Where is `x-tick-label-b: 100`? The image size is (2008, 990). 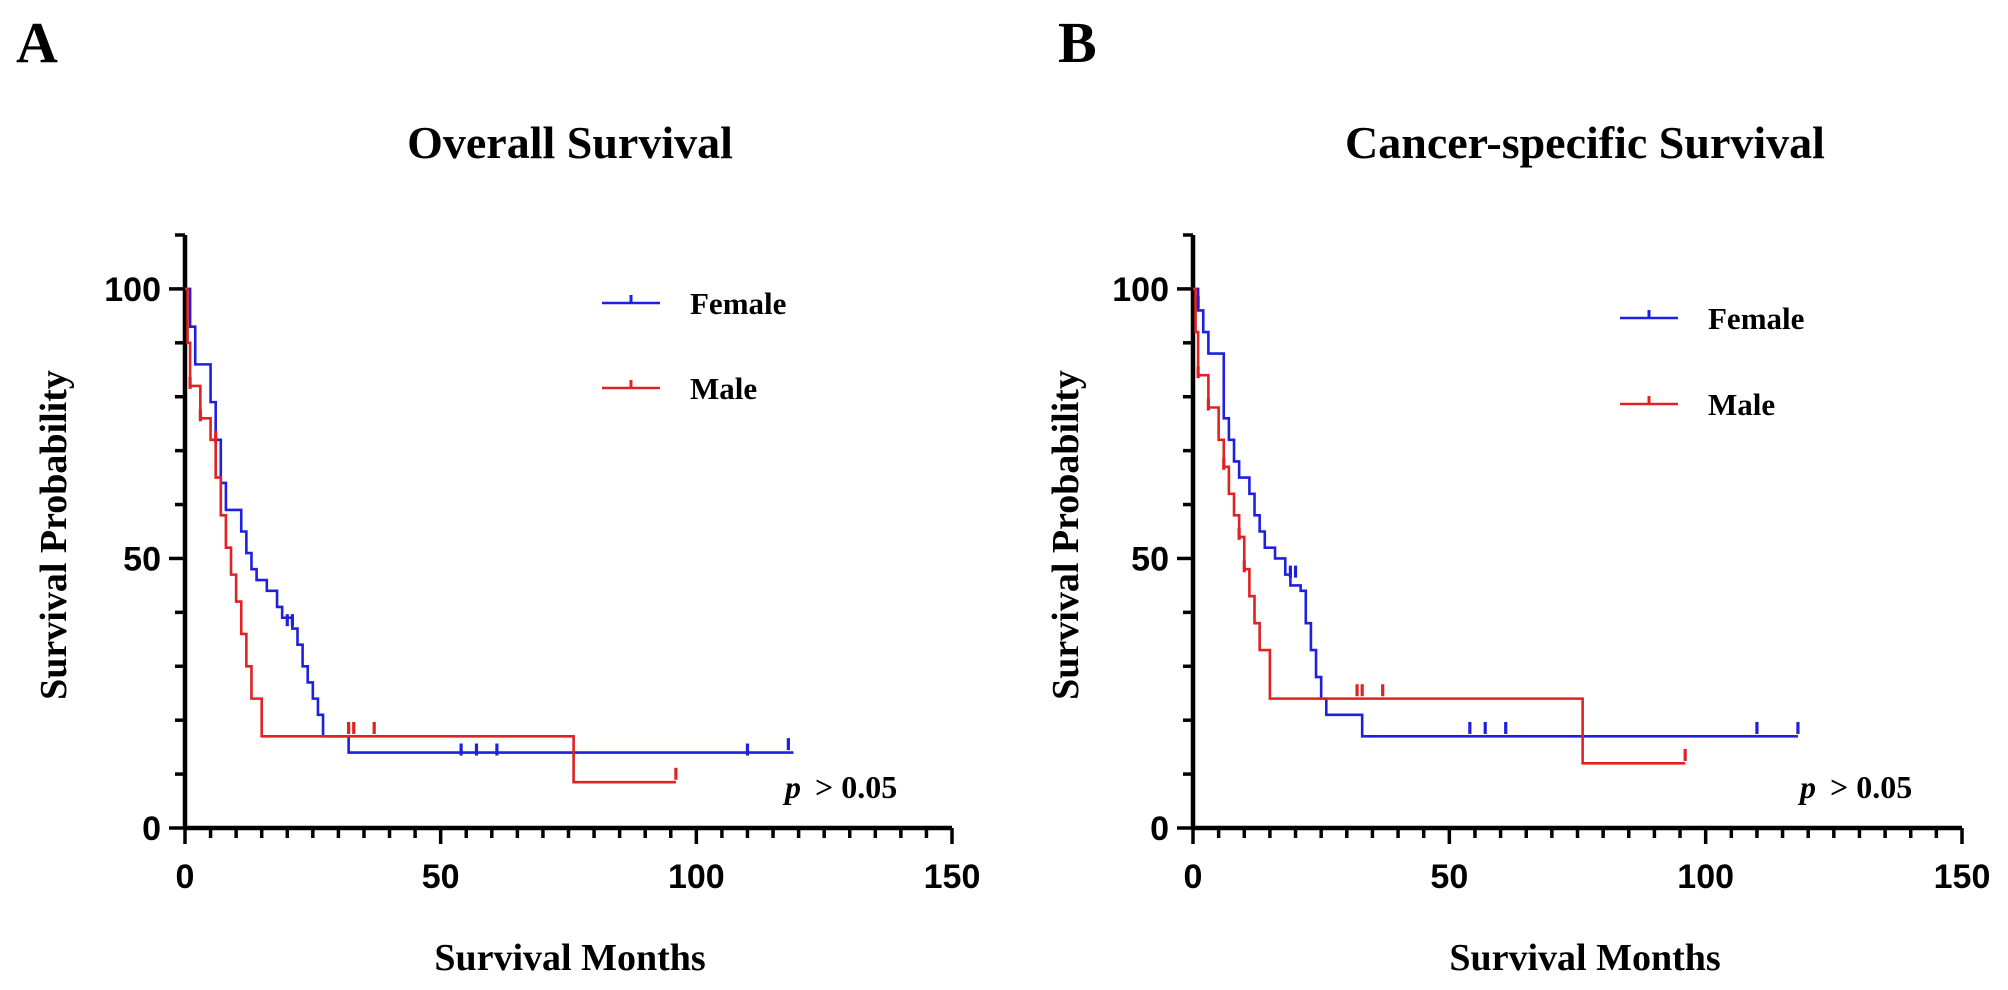
x-tick-label-b: 100 is located at coordinates (1705, 877).